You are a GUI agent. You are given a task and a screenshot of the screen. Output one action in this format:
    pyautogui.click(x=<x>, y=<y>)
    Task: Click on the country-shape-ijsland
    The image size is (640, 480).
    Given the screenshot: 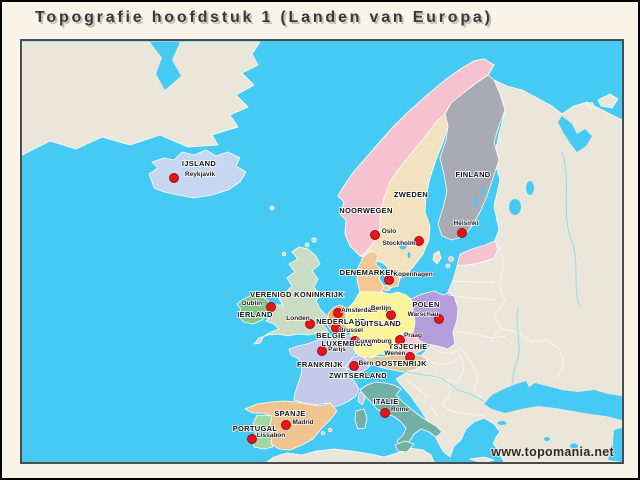 What is the action you would take?
    pyautogui.click(x=197, y=174)
    